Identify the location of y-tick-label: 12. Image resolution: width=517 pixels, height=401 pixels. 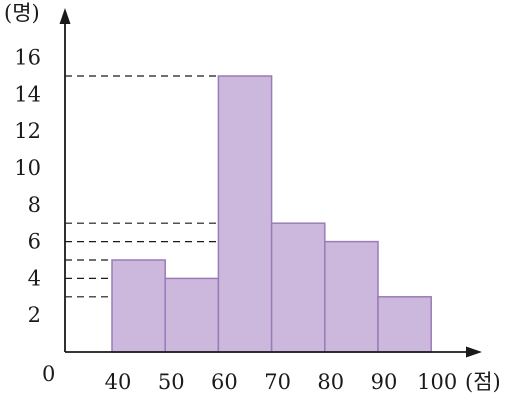
(27, 131).